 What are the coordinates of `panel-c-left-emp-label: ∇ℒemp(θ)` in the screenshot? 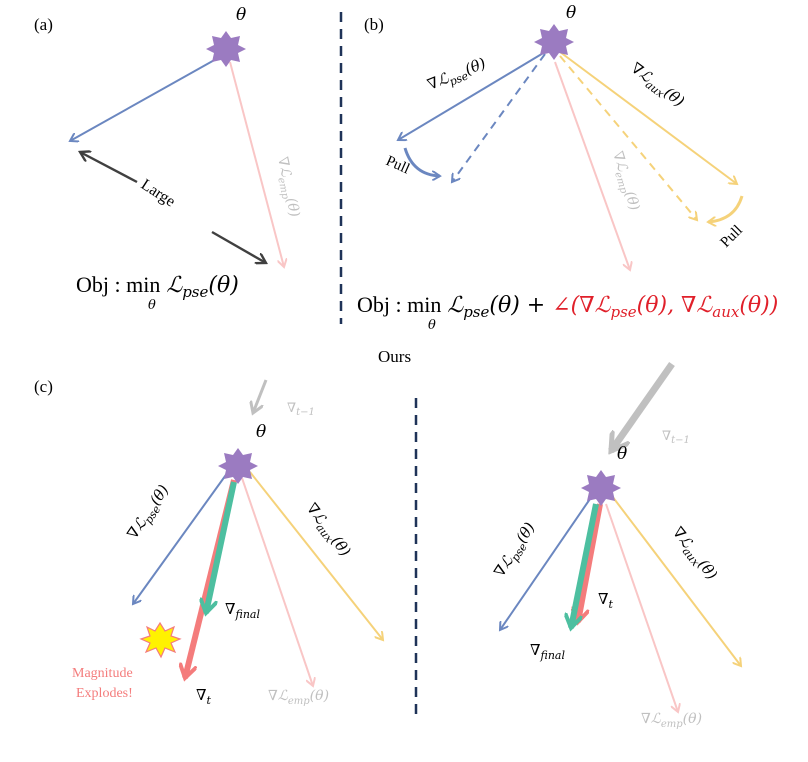 It's located at (298, 697).